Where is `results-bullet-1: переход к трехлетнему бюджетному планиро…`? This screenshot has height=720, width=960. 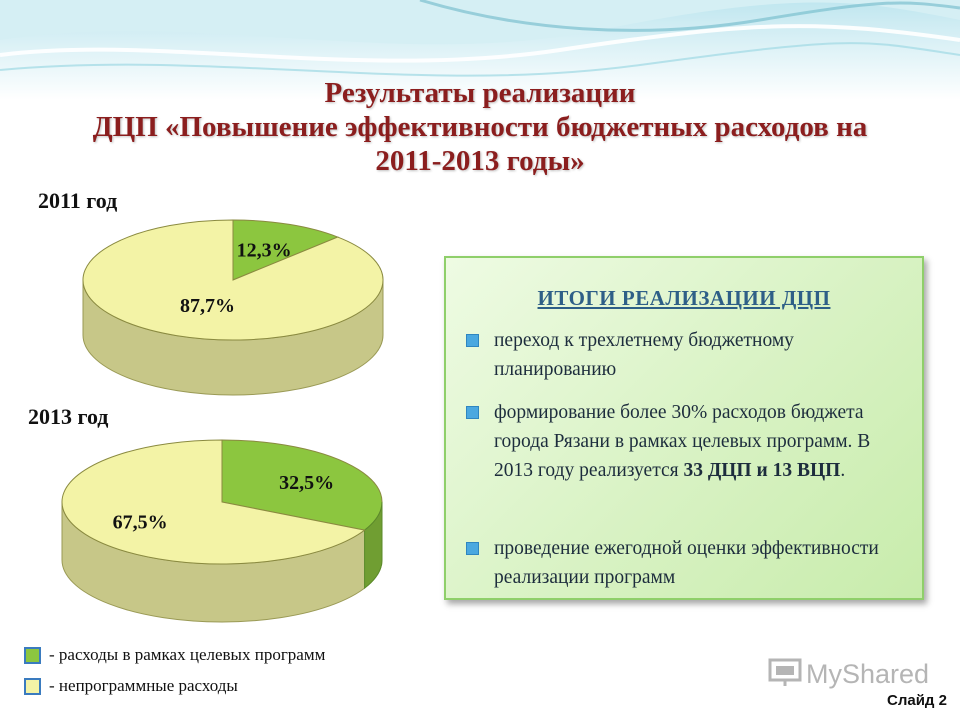
results-bullet-1: переход к трехлетнему бюджетному планиро… is located at coordinates (686, 355).